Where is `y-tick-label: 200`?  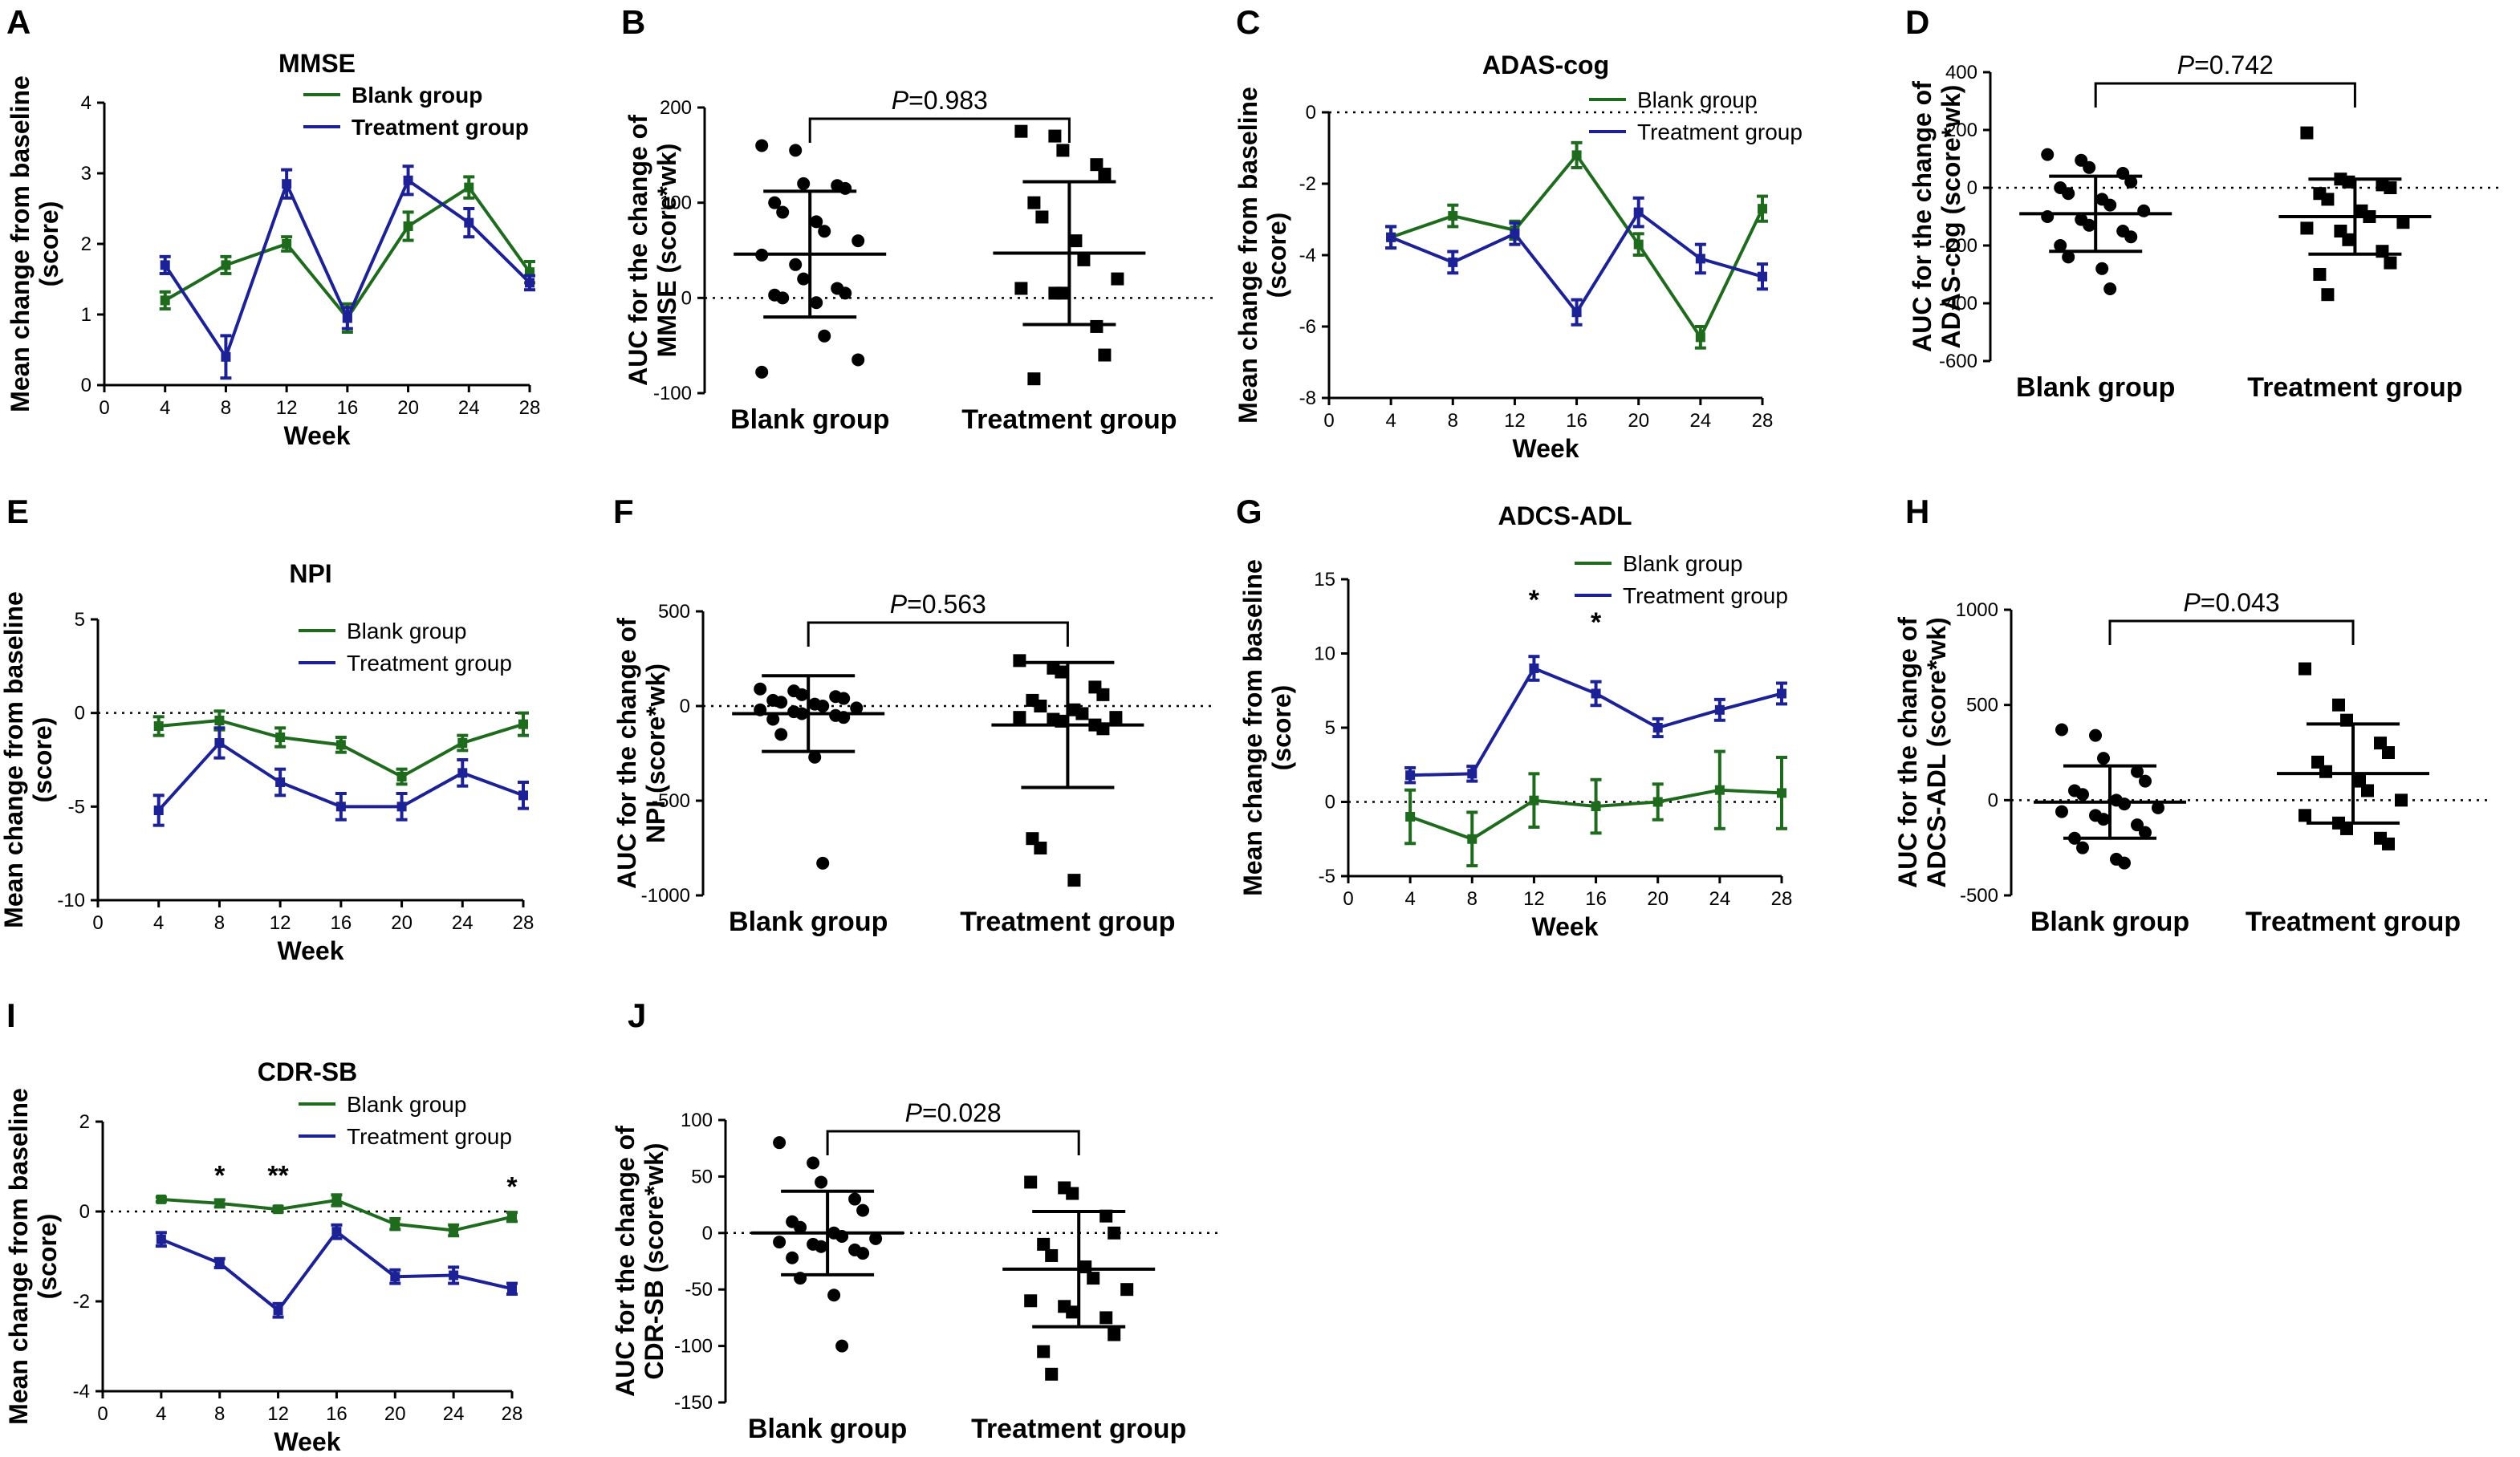 y-tick-label: 200 is located at coordinates (1961, 130).